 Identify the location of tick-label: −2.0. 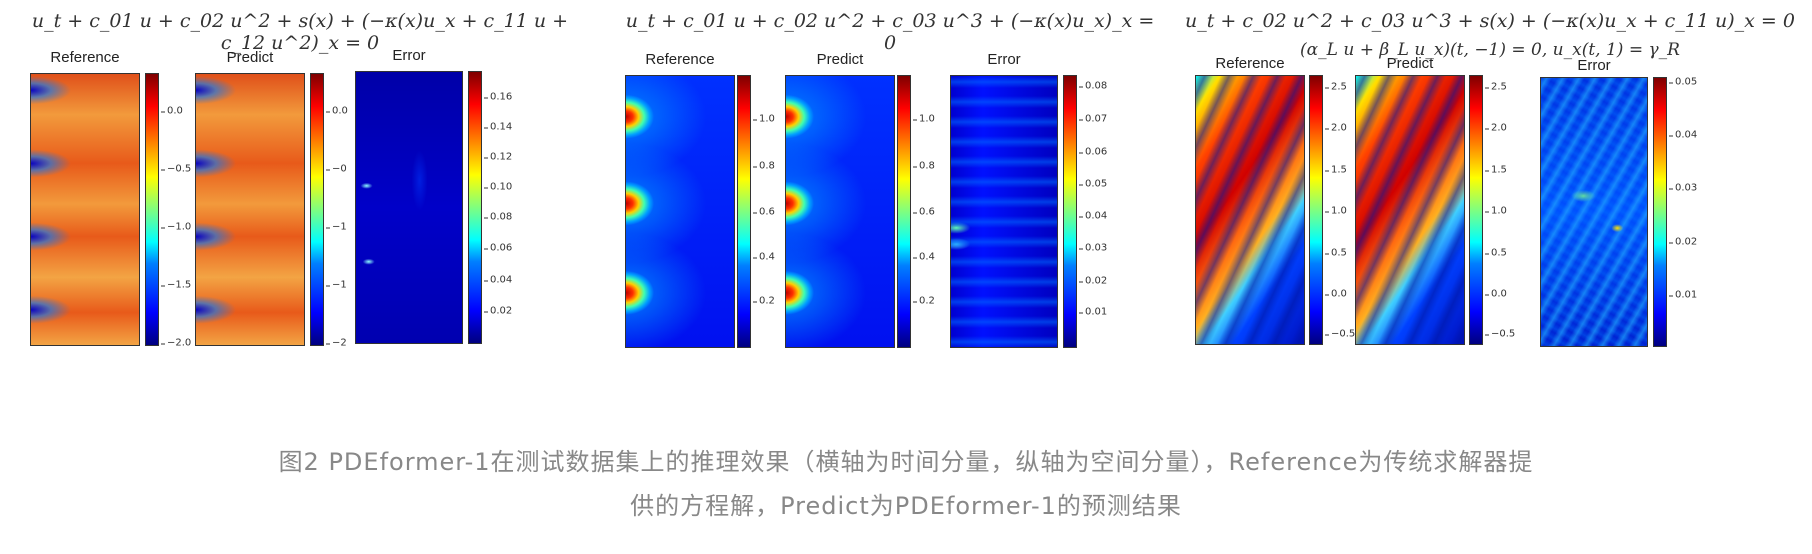
(176, 343).